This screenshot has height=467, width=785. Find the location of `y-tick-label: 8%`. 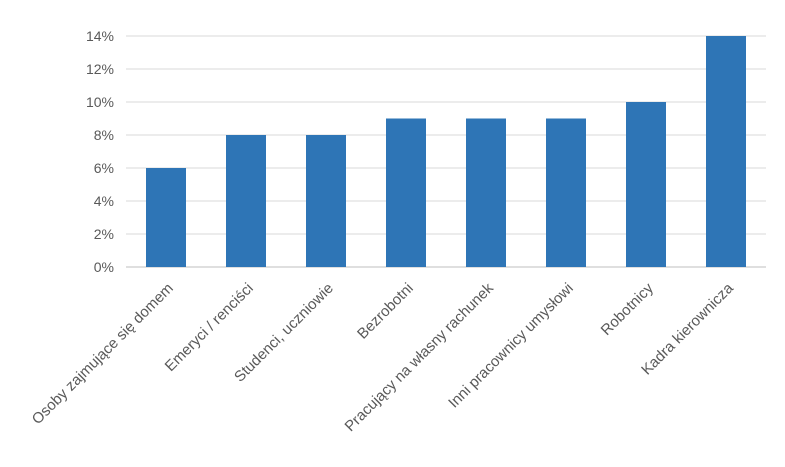

y-tick-label: 8% is located at coordinates (104, 135).